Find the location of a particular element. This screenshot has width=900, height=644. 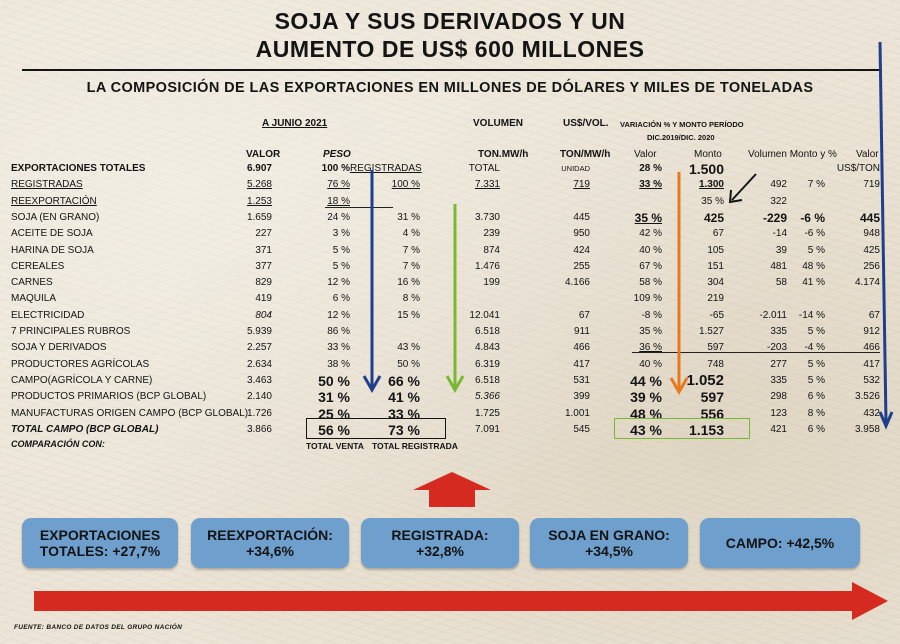

cell-vmonto: -2.011 is located at coordinates (773, 315).